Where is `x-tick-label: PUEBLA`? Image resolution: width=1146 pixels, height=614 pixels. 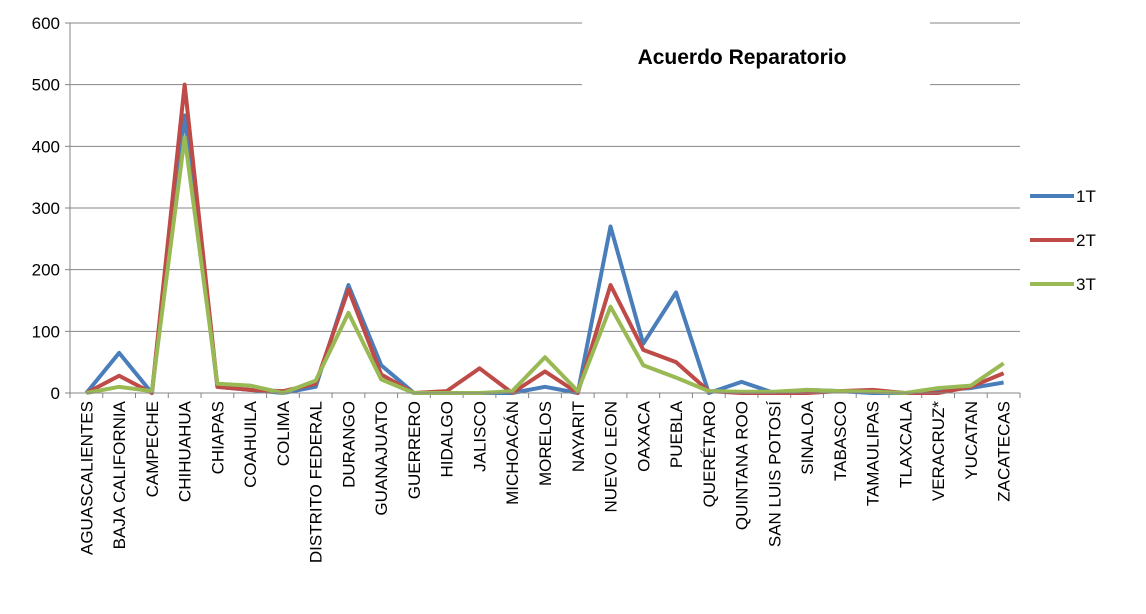
x-tick-label: PUEBLA is located at coordinates (676, 434).